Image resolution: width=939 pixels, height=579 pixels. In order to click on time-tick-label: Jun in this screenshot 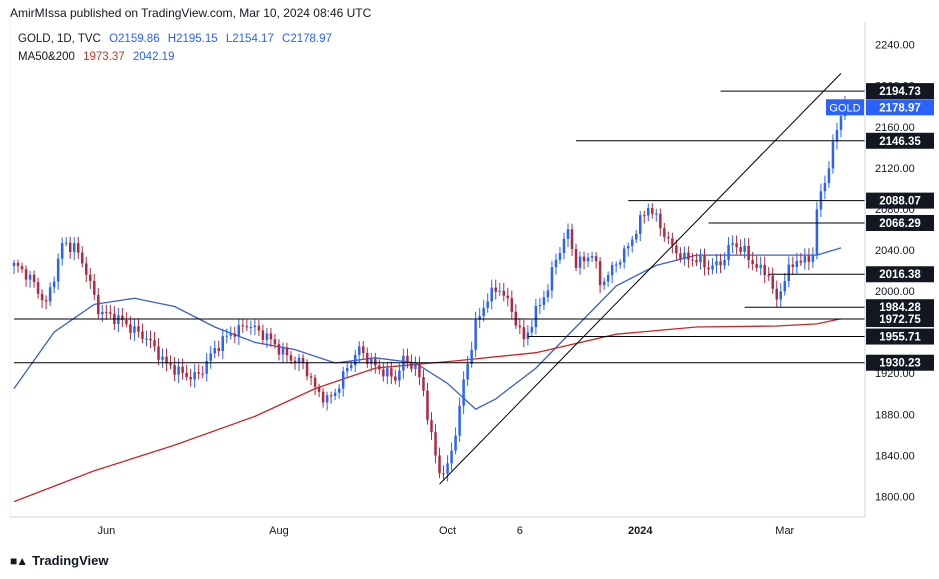, I will do `click(106, 531)`.